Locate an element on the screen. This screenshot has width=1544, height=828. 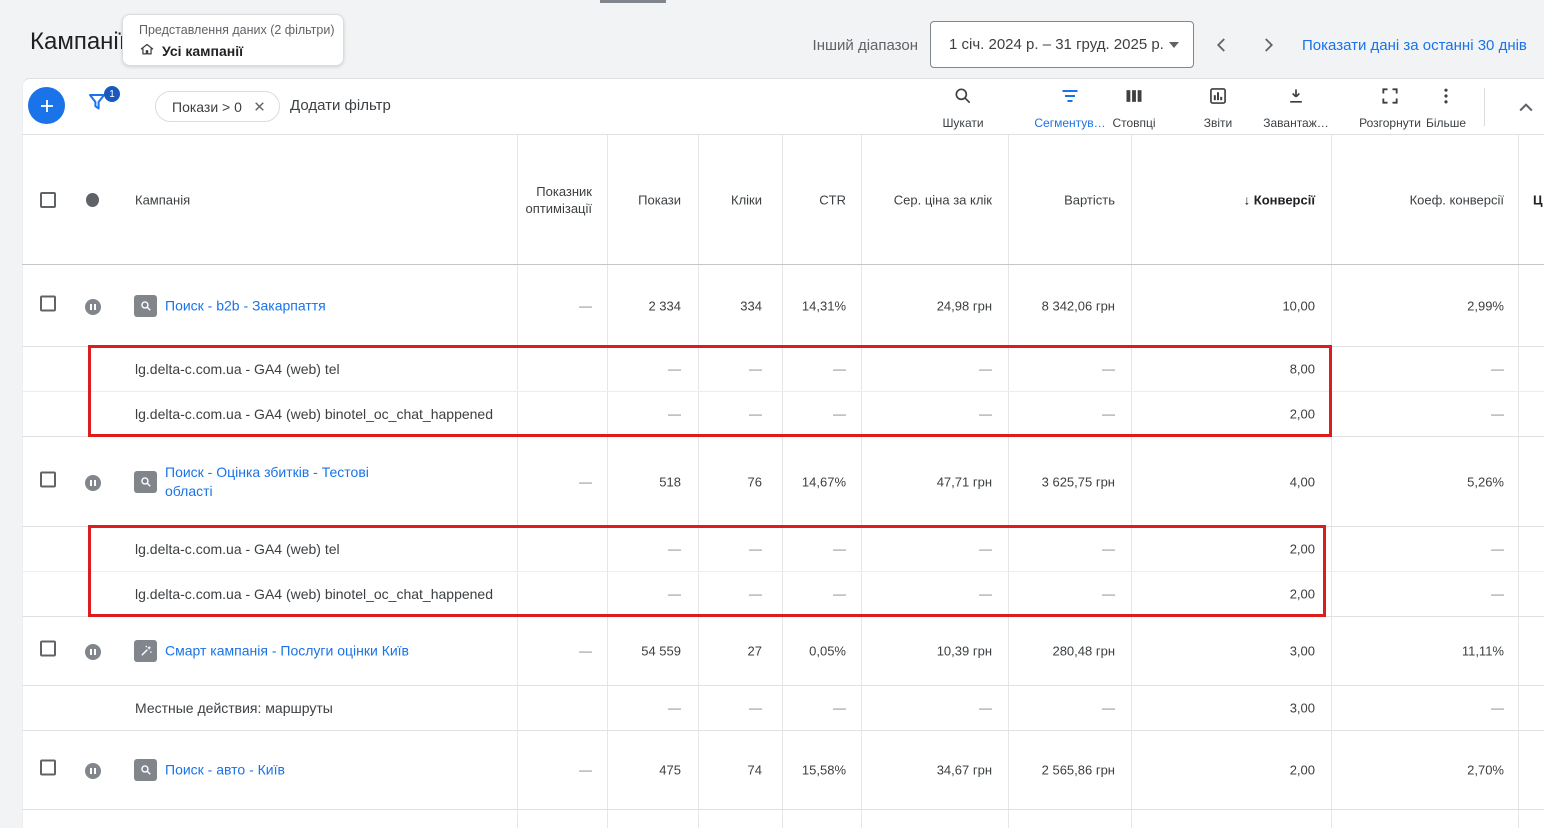
cell-clicks: 74 is located at coordinates (754, 770).